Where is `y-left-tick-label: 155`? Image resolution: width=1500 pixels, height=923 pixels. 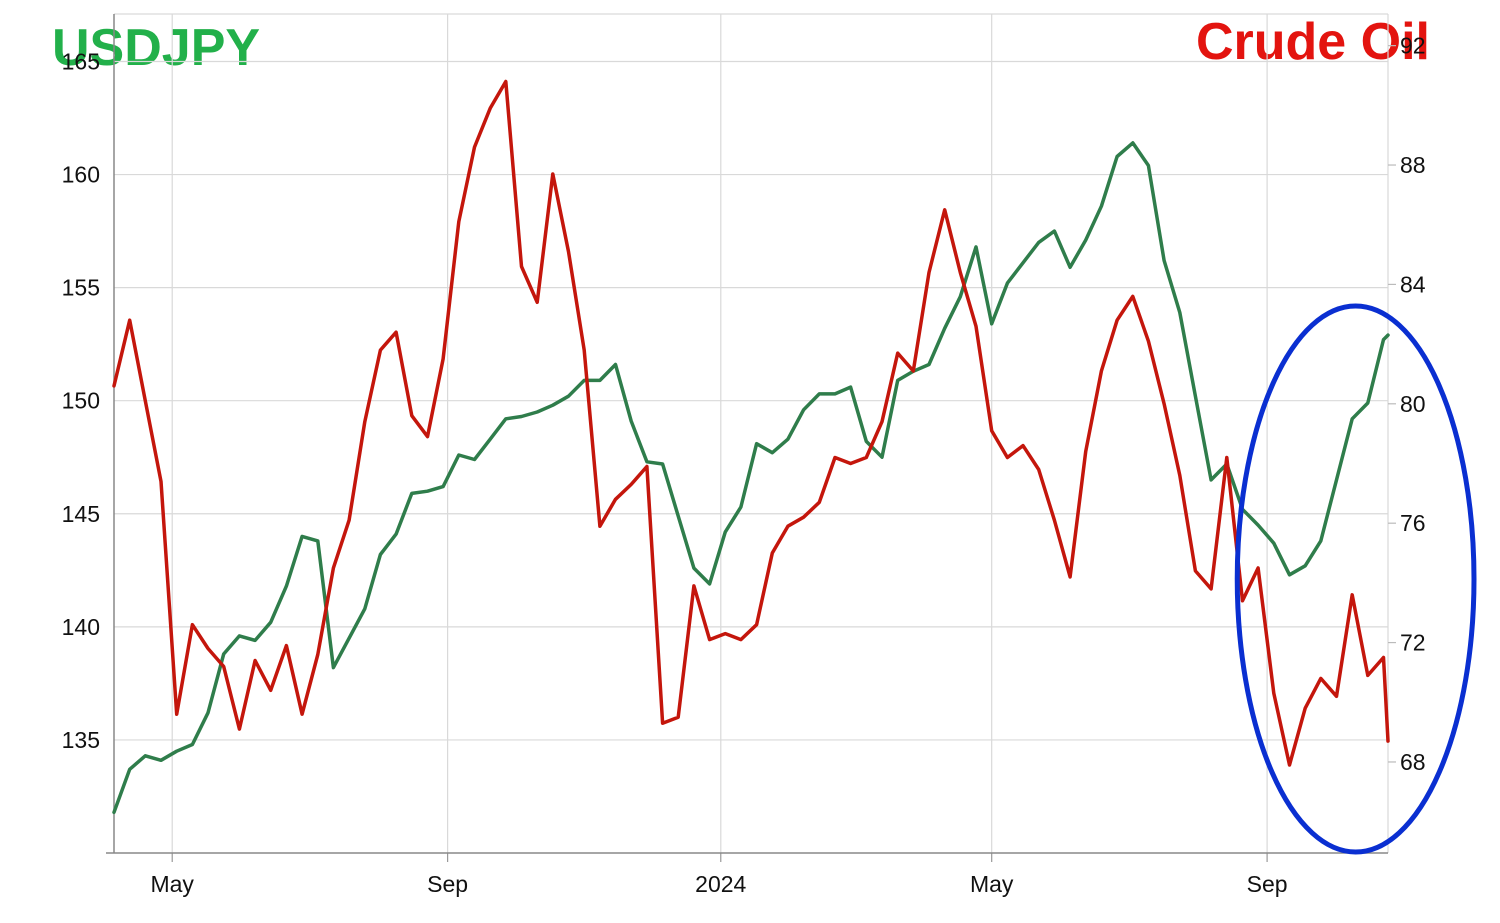 y-left-tick-label: 155 is located at coordinates (81, 288).